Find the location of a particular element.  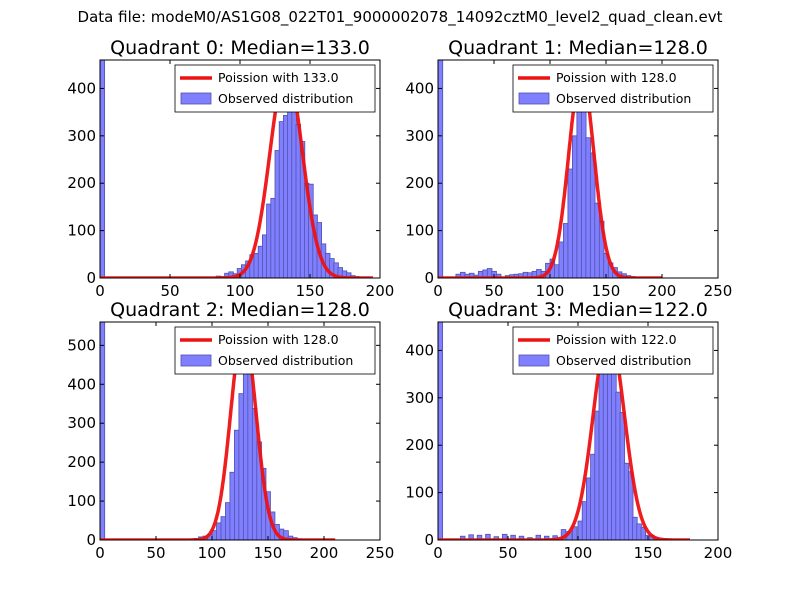

subplot-title: Quadrant 3: Median=122.0 is located at coordinates (578, 310).